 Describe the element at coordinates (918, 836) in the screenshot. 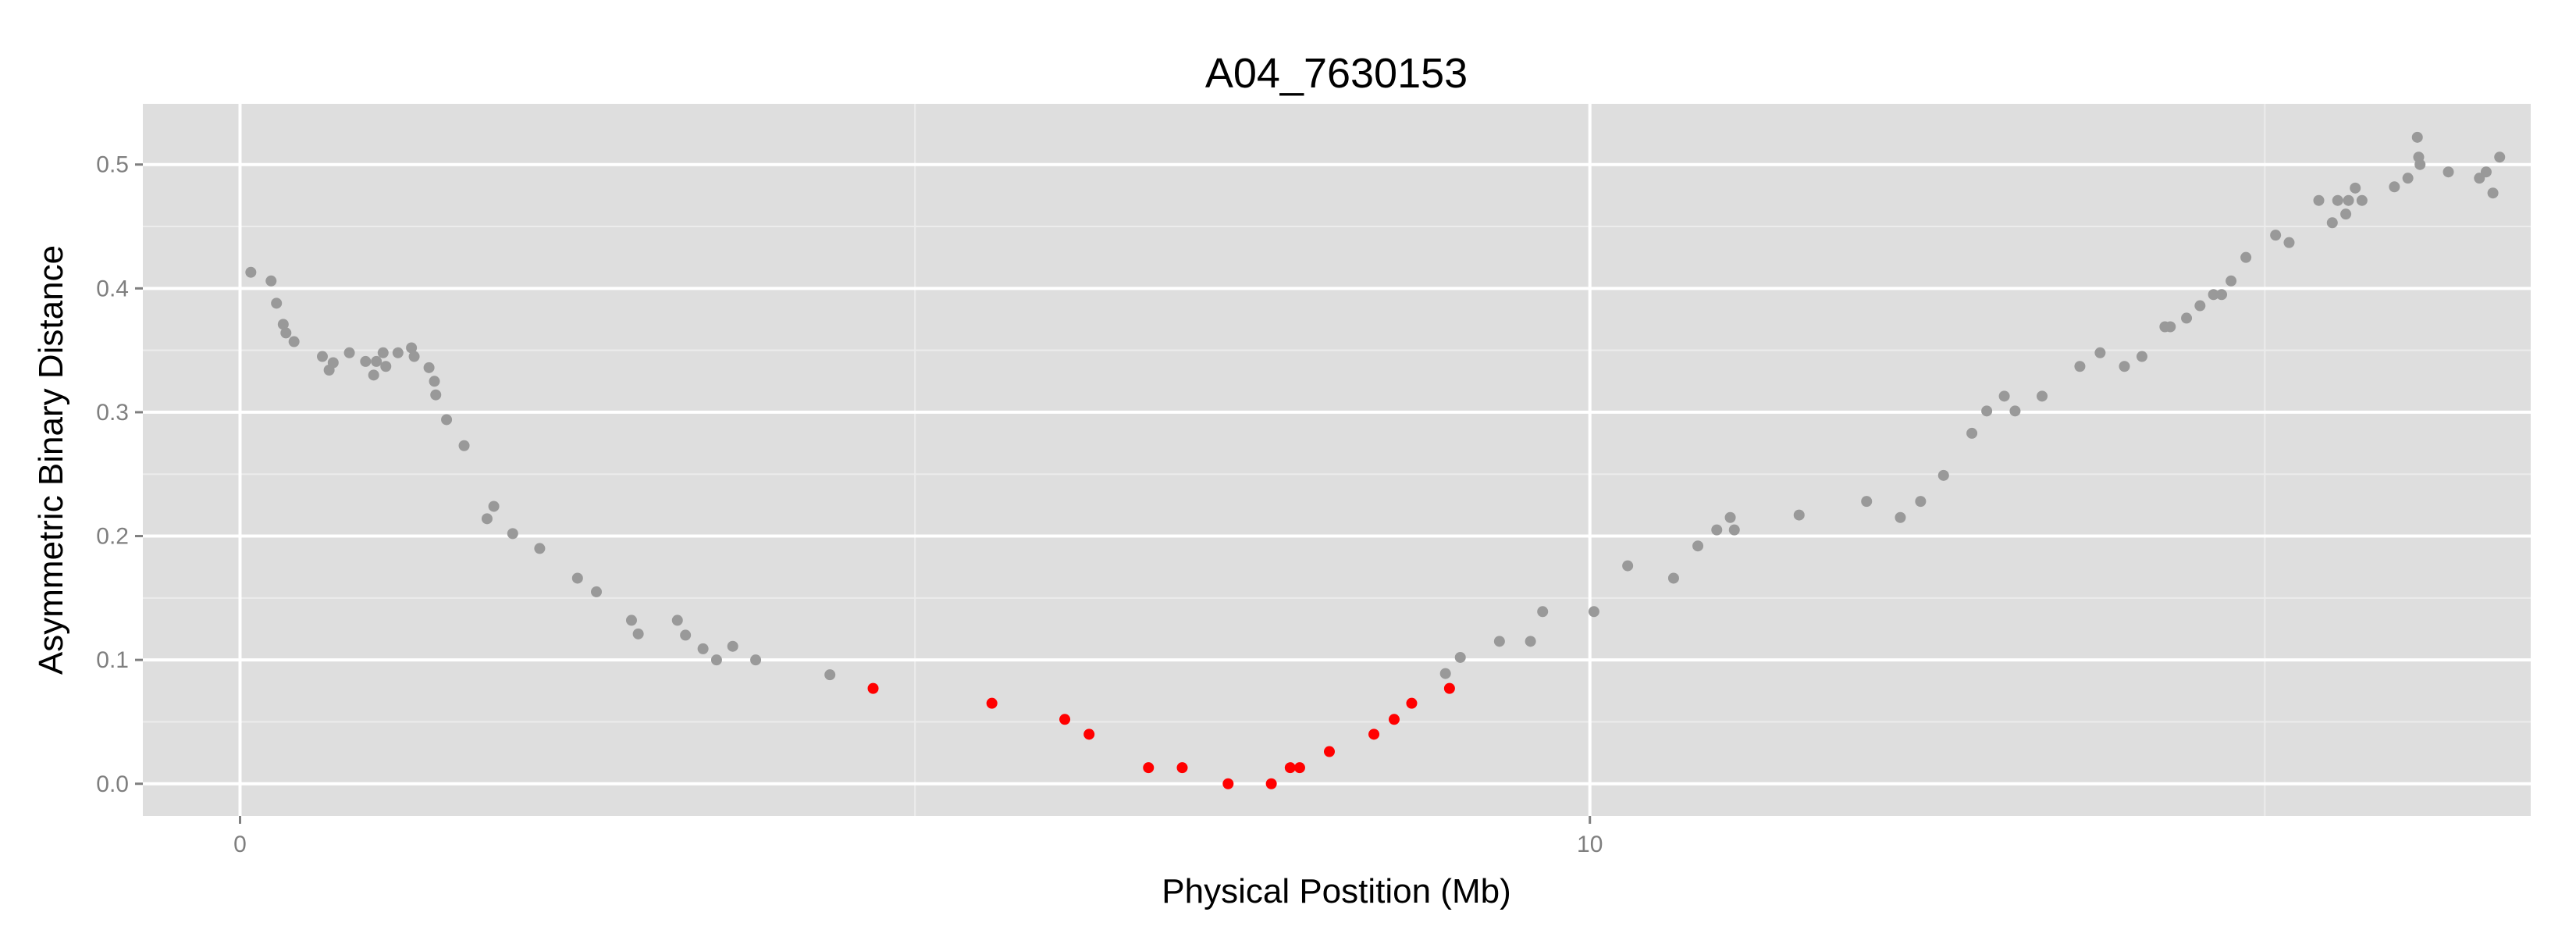

I see `x-axis: 0 10` at that location.